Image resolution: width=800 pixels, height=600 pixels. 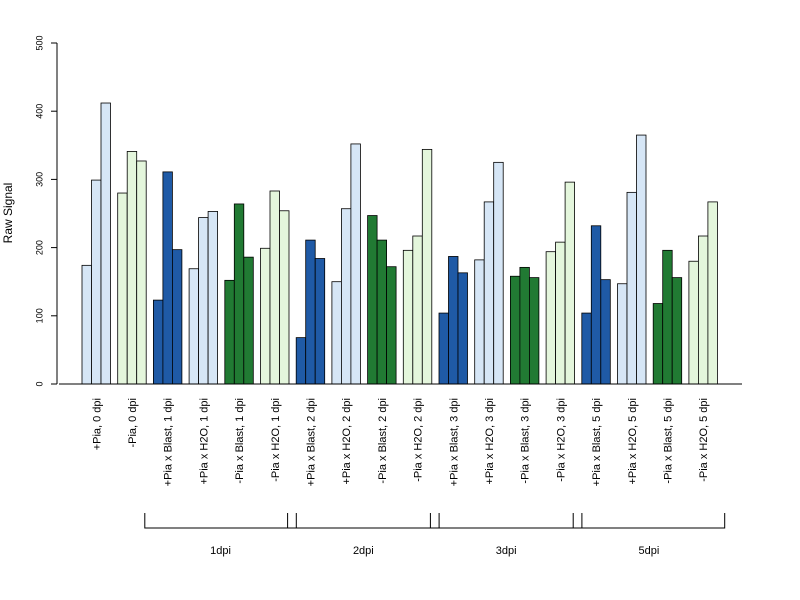 I want to click on x-tick-label: -Pia x Blast, 2 dpi, so click(x=383, y=441).